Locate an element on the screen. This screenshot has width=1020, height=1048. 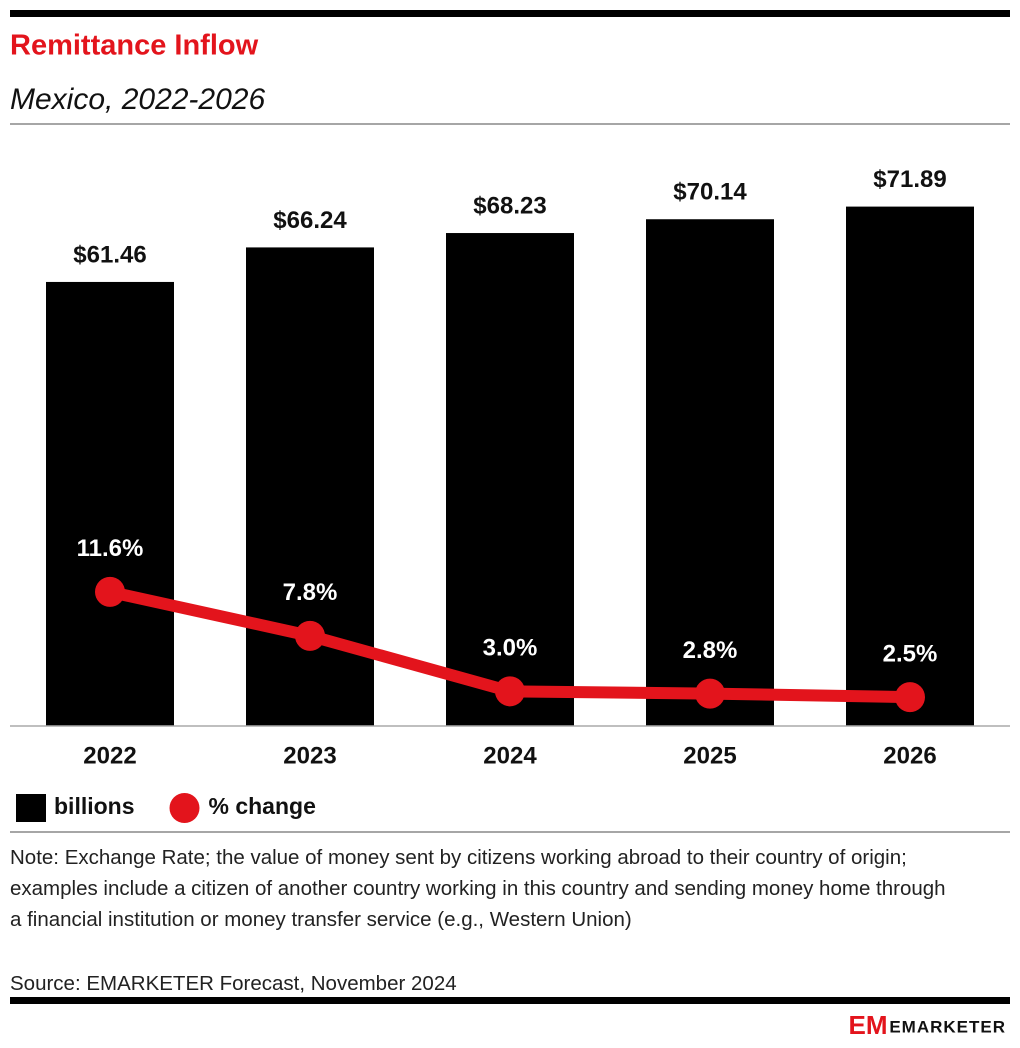
line-value-label: 7.8% is located at coordinates (310, 592).